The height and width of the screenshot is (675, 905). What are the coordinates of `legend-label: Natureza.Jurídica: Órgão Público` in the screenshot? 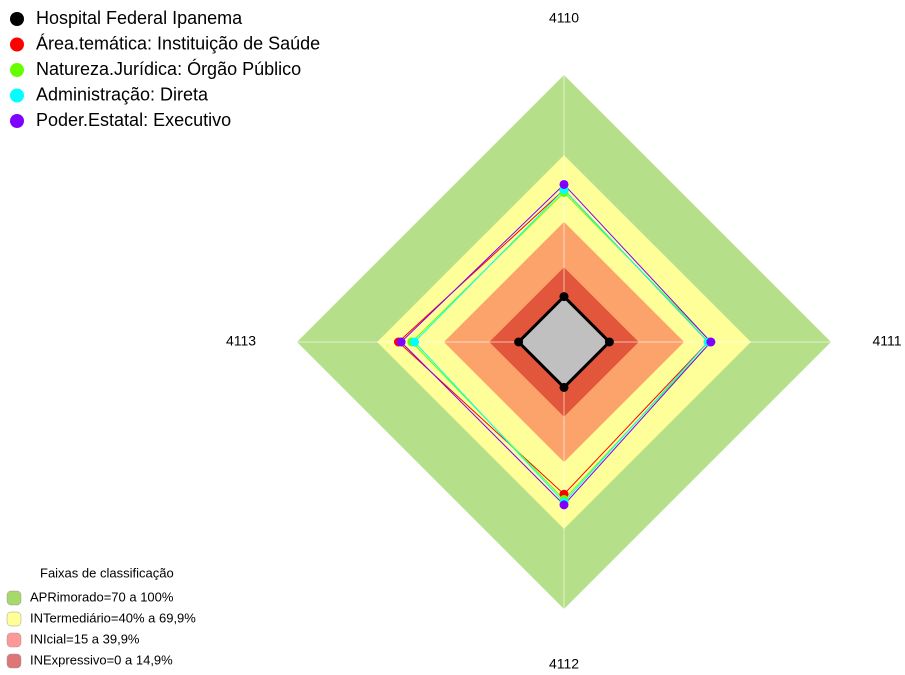 It's located at (168, 68).